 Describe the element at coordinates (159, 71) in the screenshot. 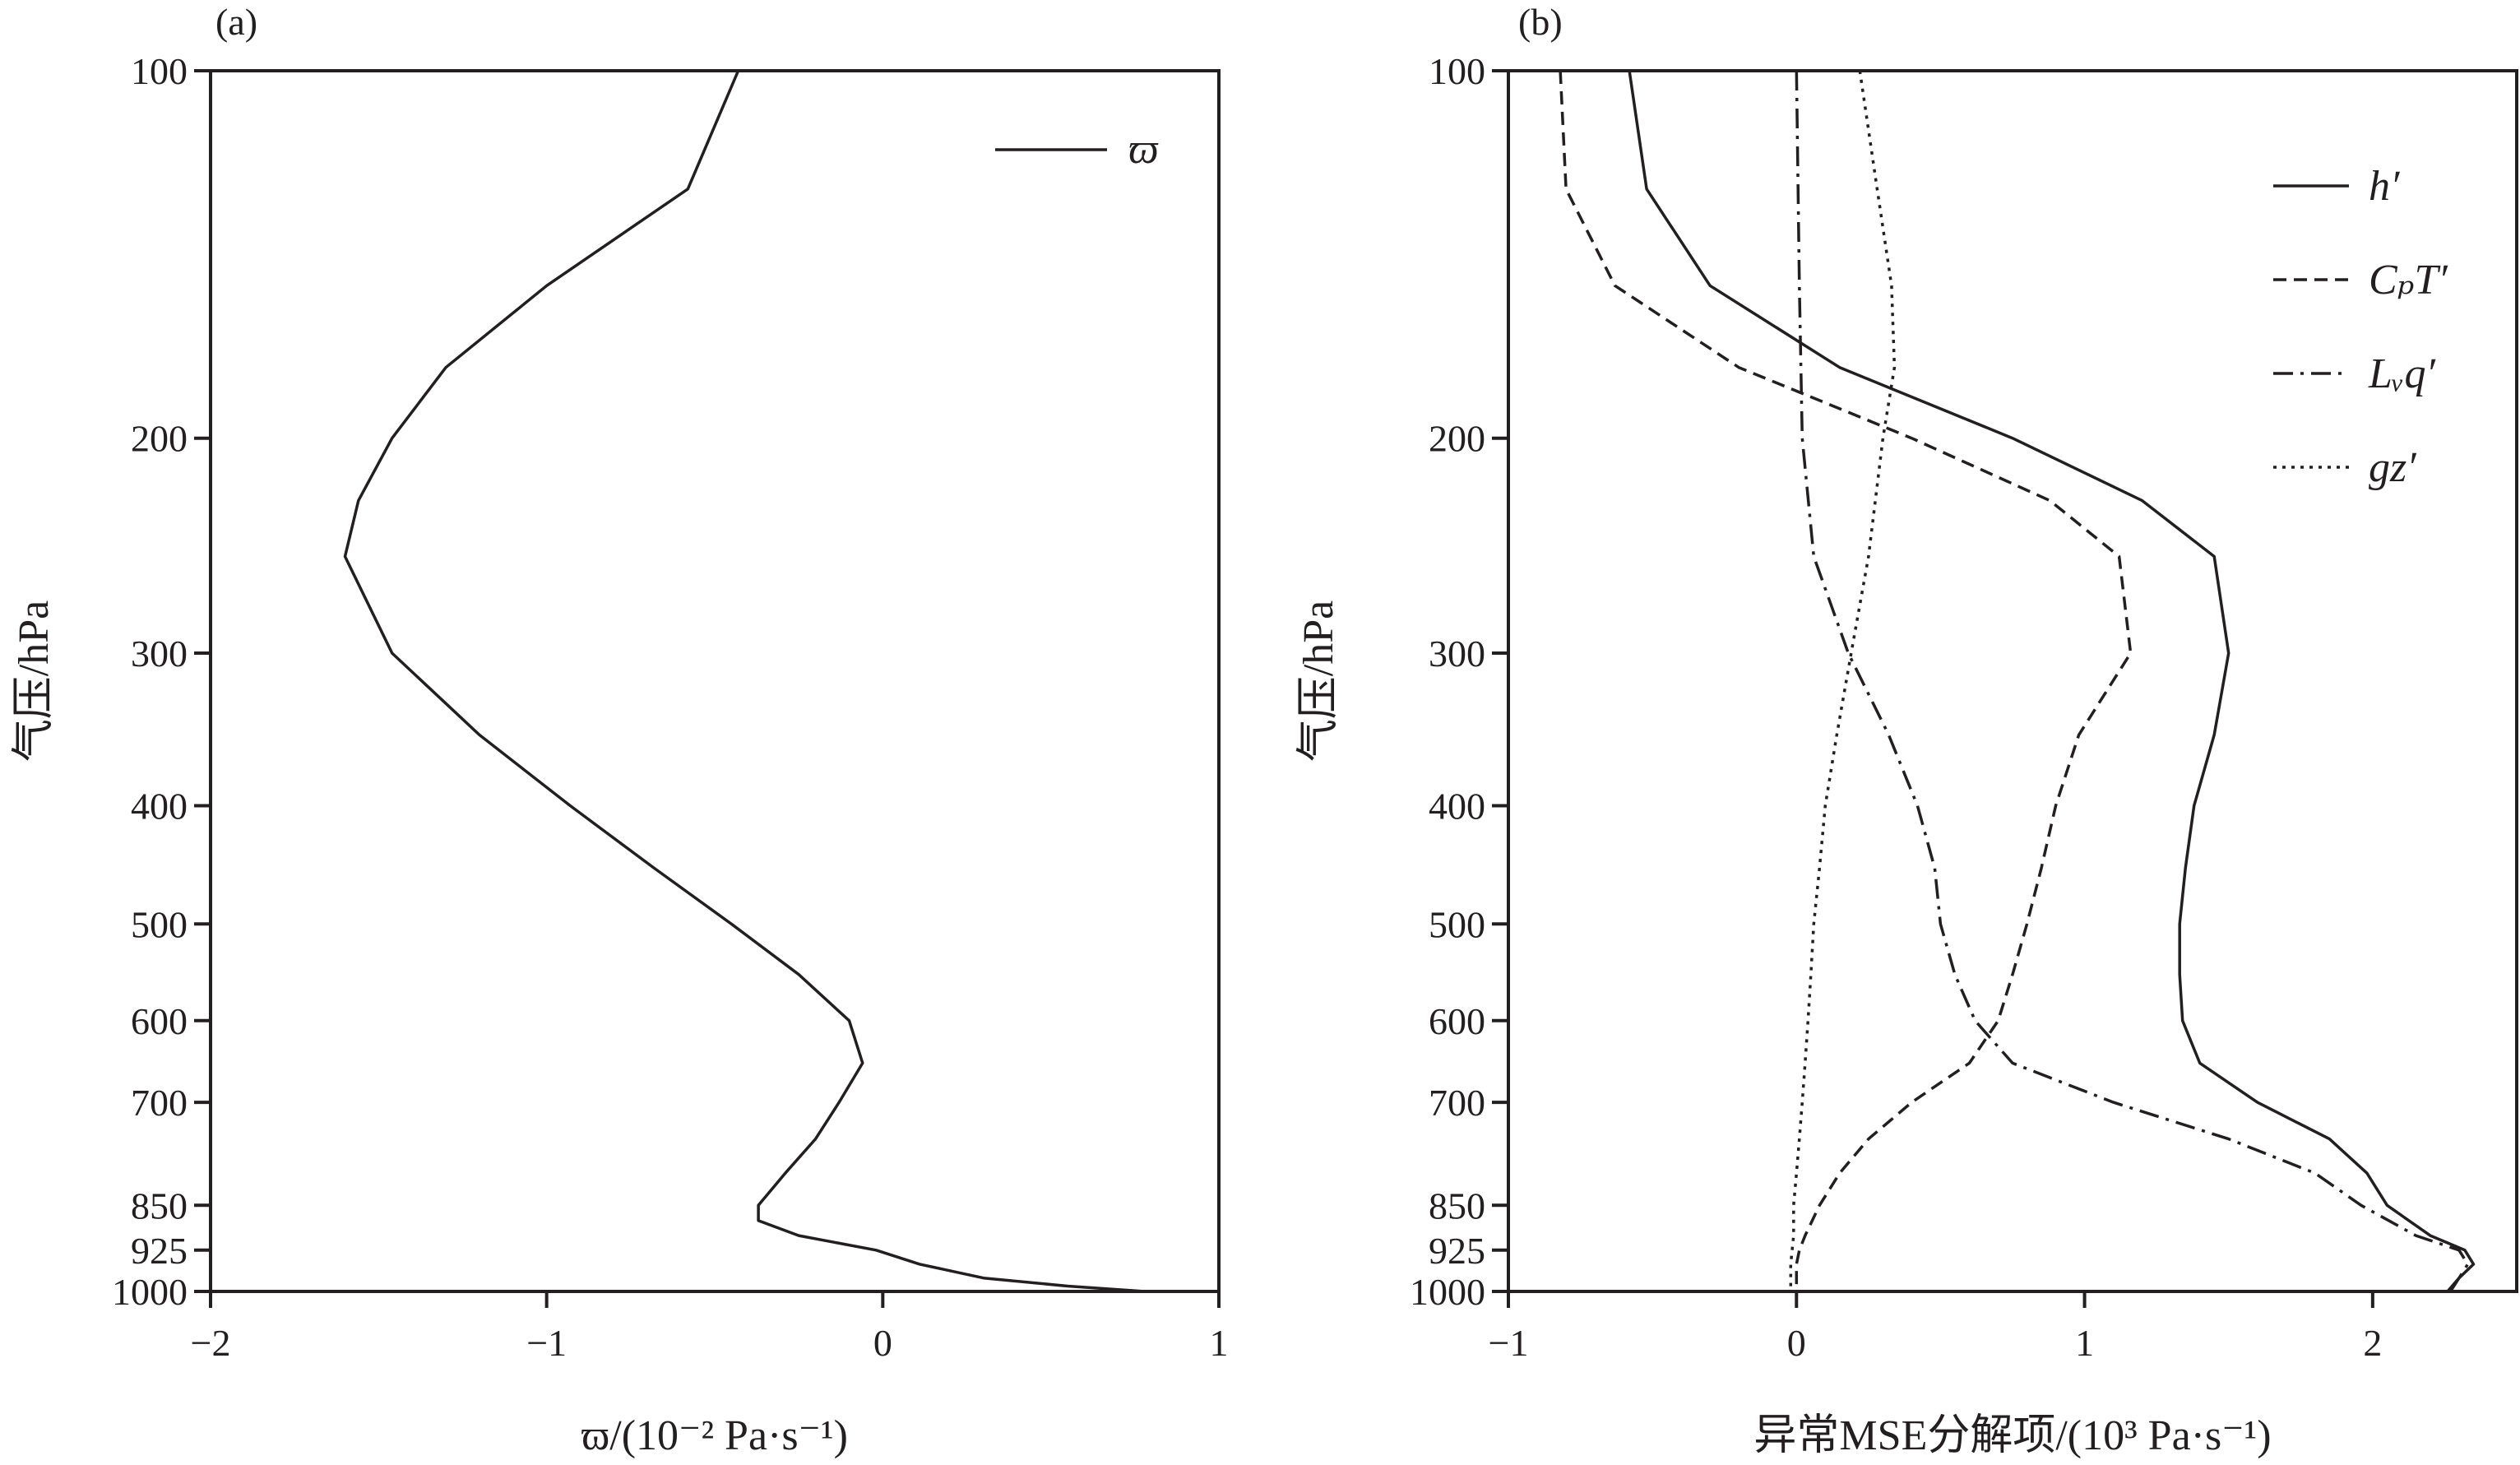

I see `panel-a-y-tick-label: 100` at that location.